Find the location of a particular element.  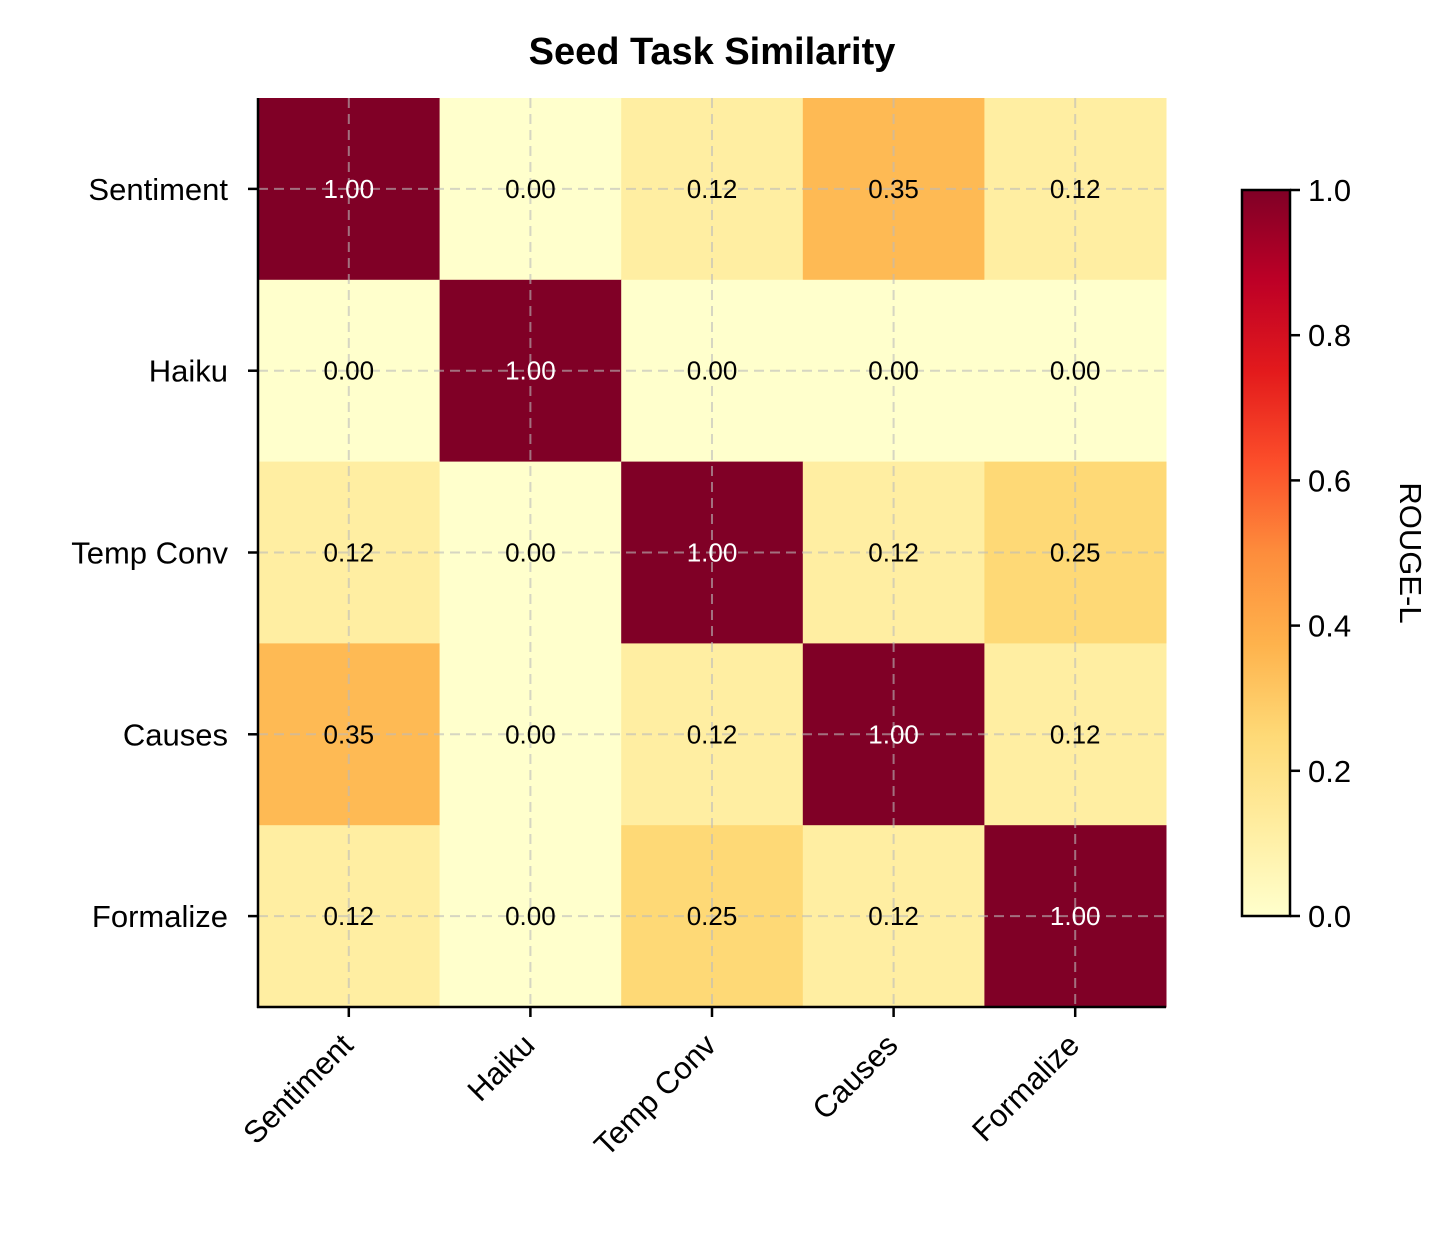

x-tick-label: Sentiment is located at coordinates (298, 1089).